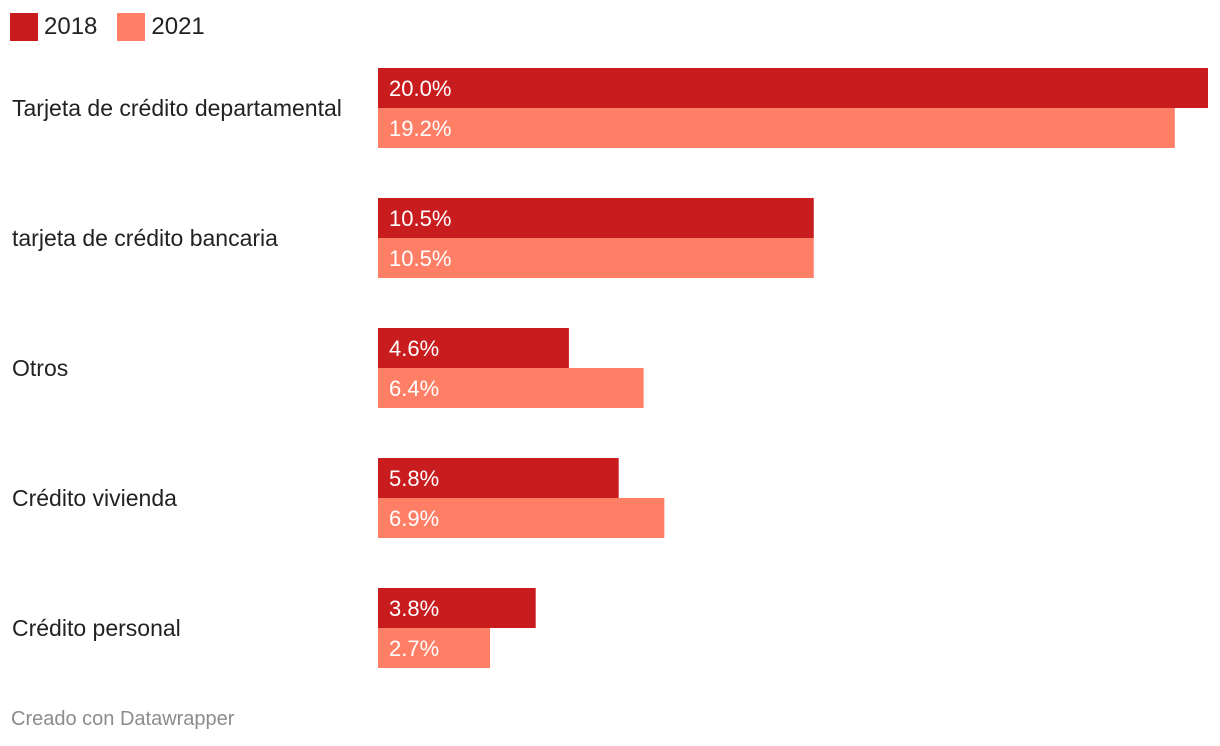 Image resolution: width=1220 pixels, height=746 pixels. What do you see at coordinates (24, 27) in the screenshot?
I see `legend-swatch-2018` at bounding box center [24, 27].